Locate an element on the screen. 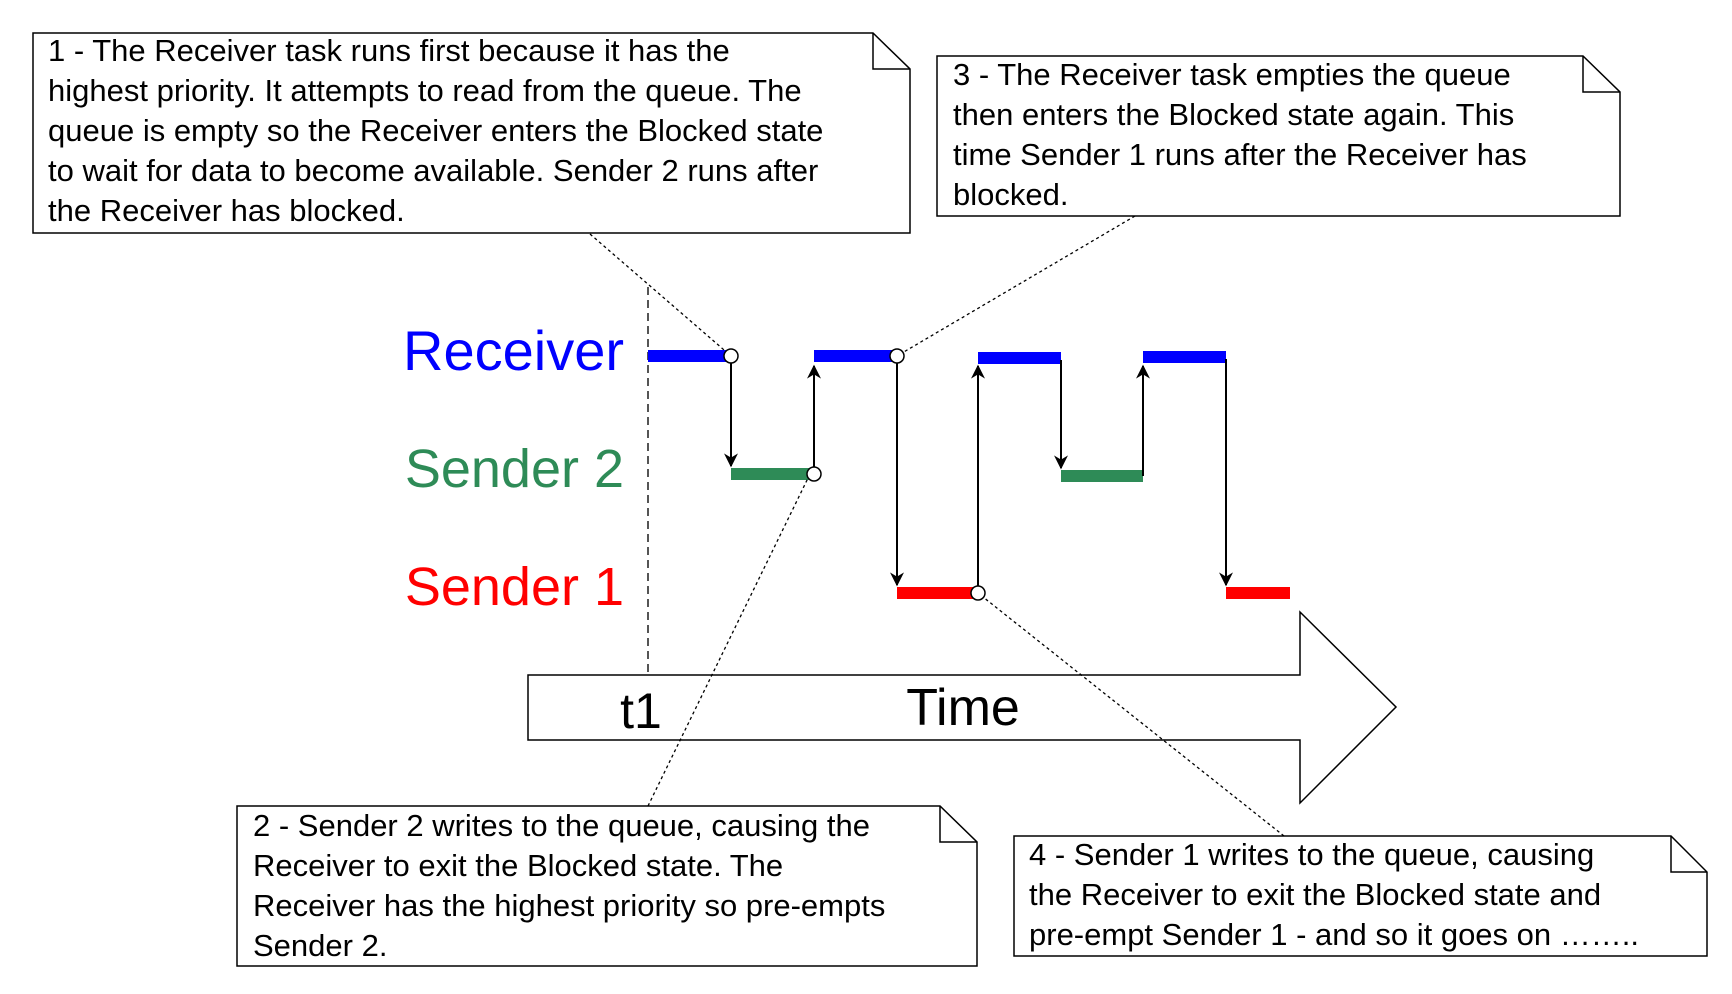  note-3-leader is located at coordinates (1016, 286).